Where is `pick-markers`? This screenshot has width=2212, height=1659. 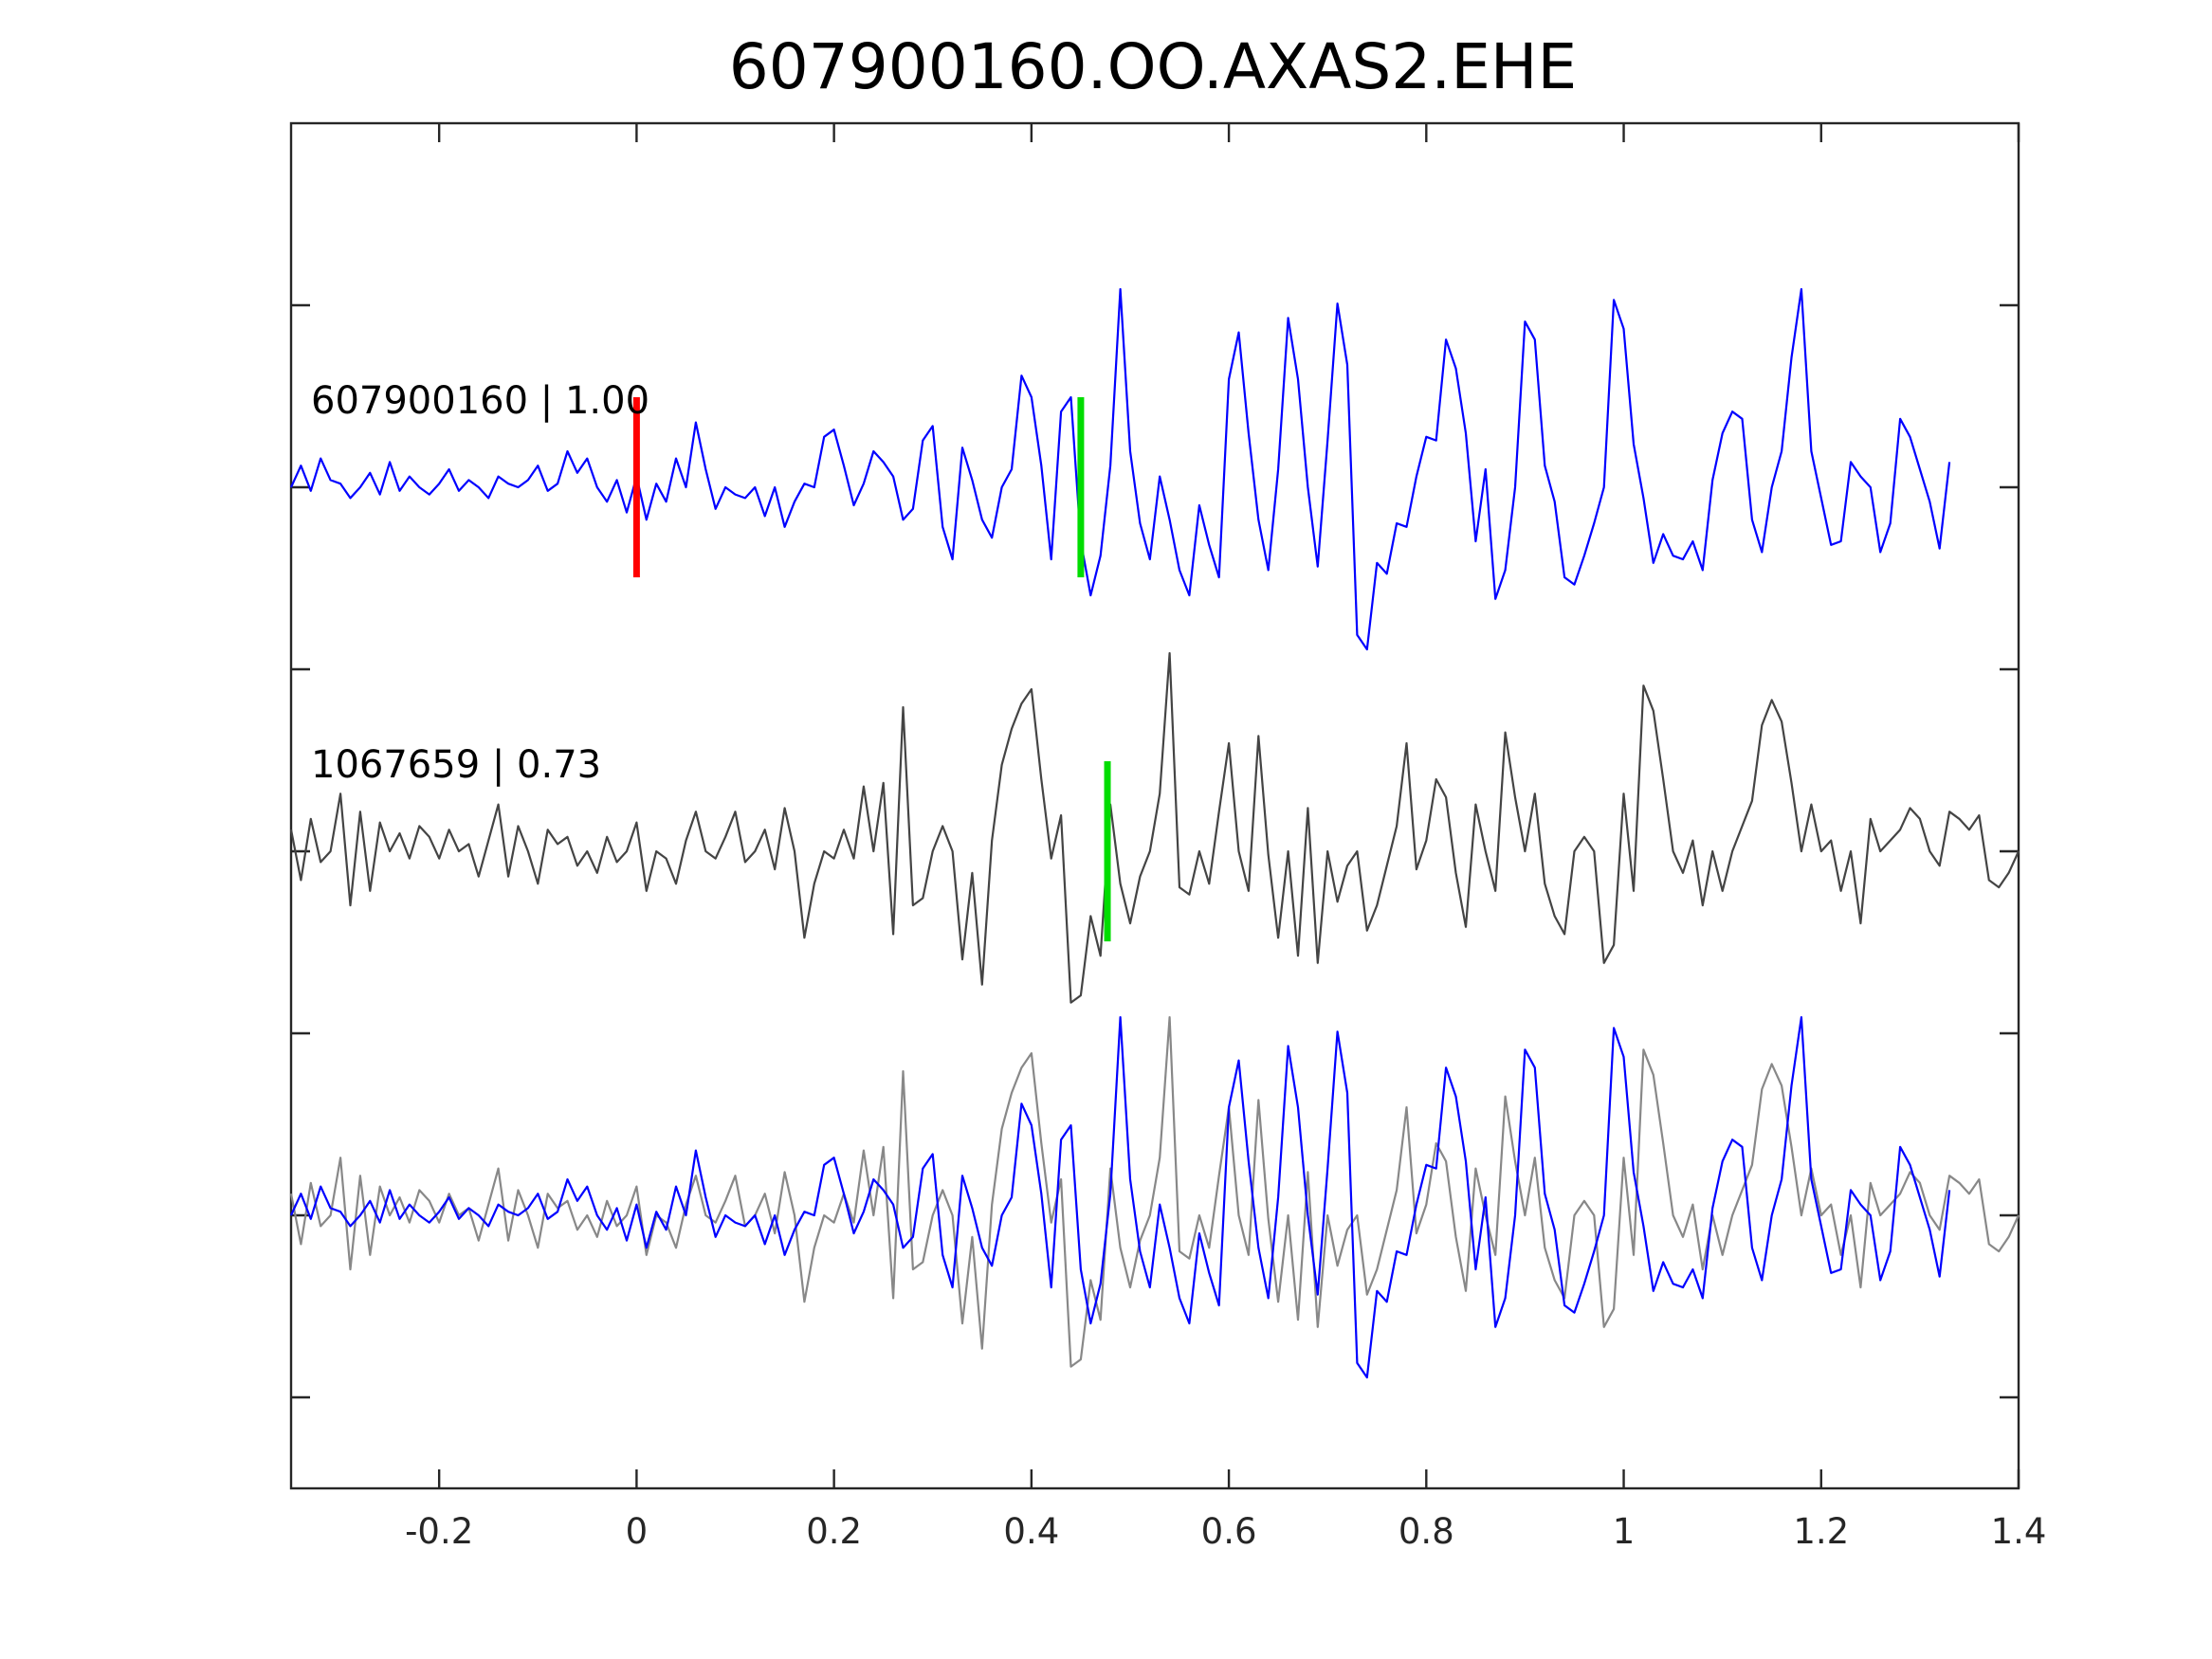 pick-markers is located at coordinates (871, 669).